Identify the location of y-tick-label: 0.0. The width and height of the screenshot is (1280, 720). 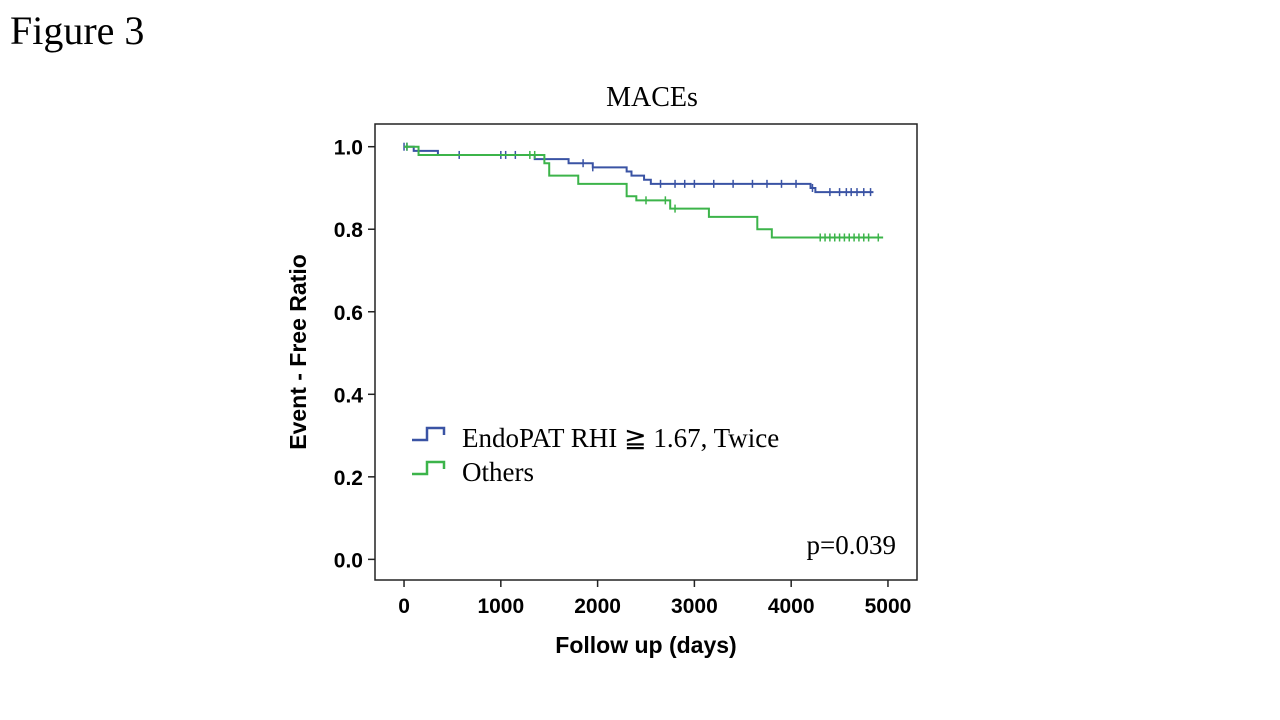
(348, 560).